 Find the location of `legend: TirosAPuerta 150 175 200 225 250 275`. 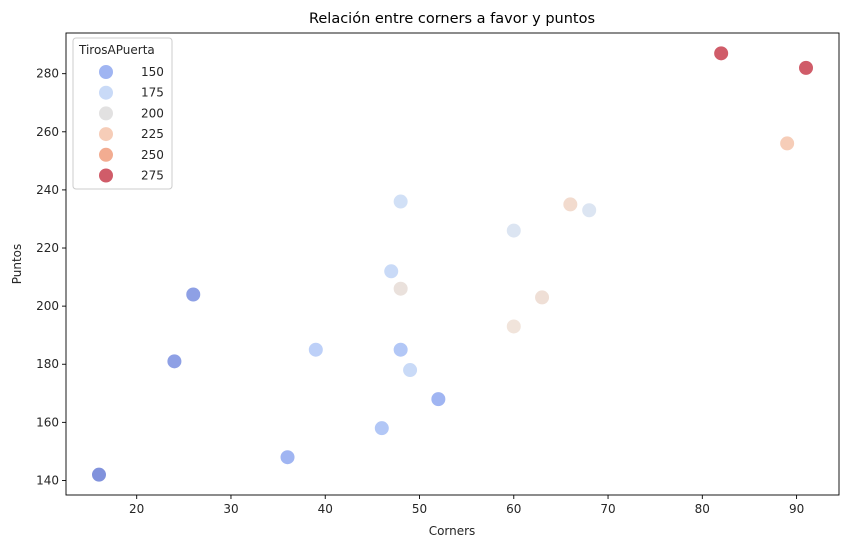

legend: TirosAPuerta 150 175 200 225 250 275 is located at coordinates (122, 113).